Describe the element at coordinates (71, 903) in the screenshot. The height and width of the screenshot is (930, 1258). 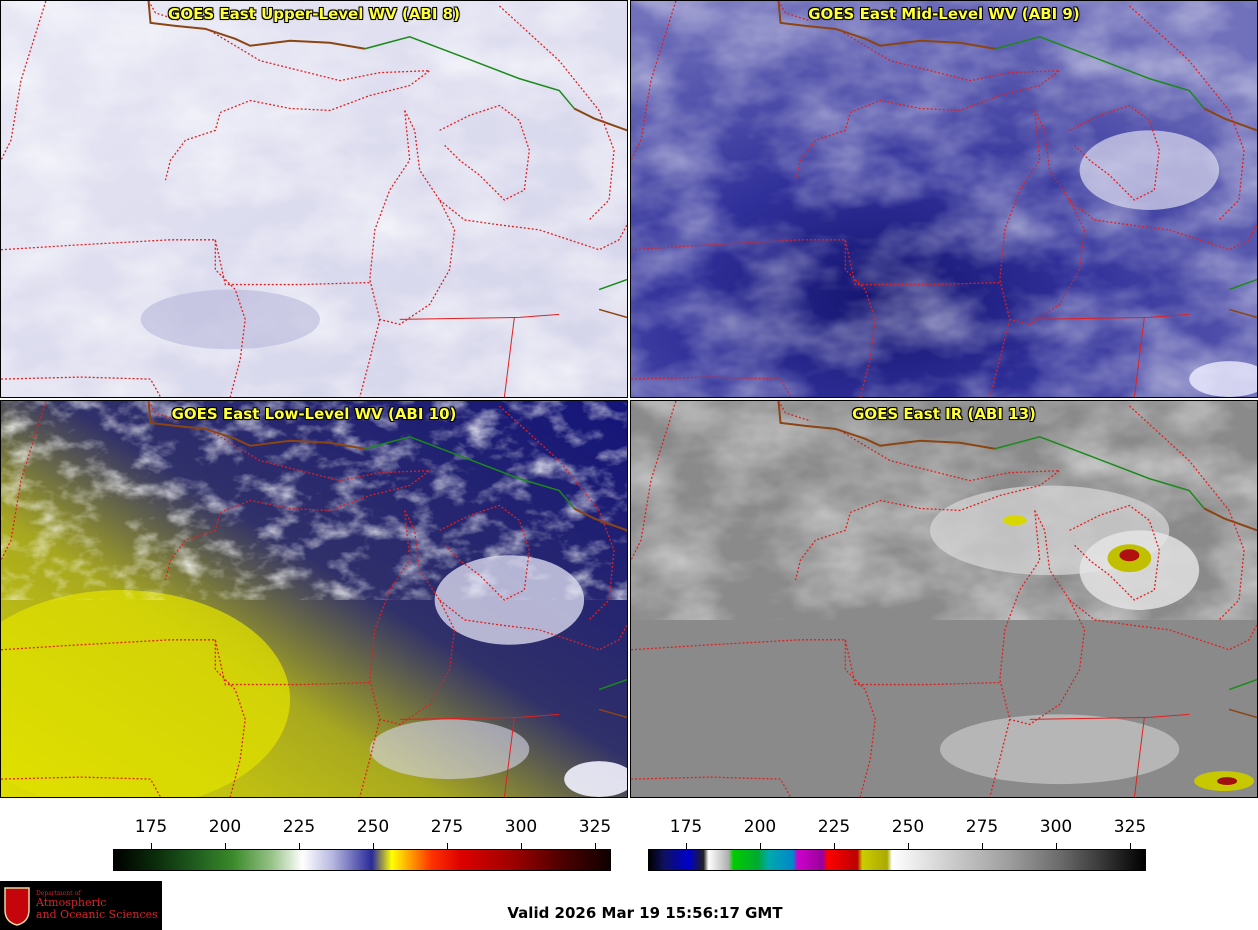
I see `logo-line1: Atmospheric` at that location.